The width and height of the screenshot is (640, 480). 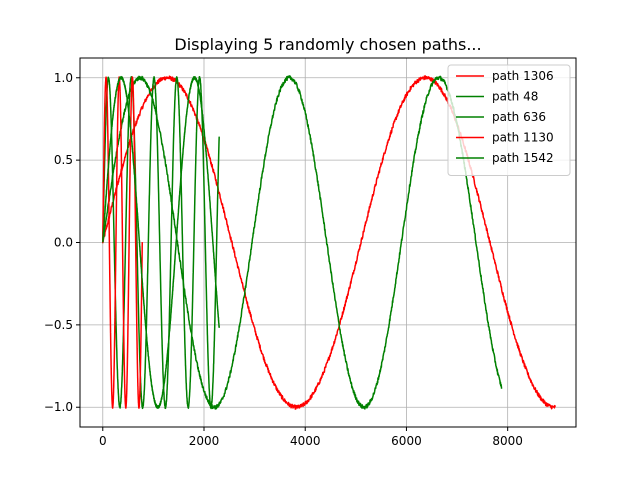 What do you see at coordinates (63, 78) in the screenshot?
I see `y-tick-label: 1.0` at bounding box center [63, 78].